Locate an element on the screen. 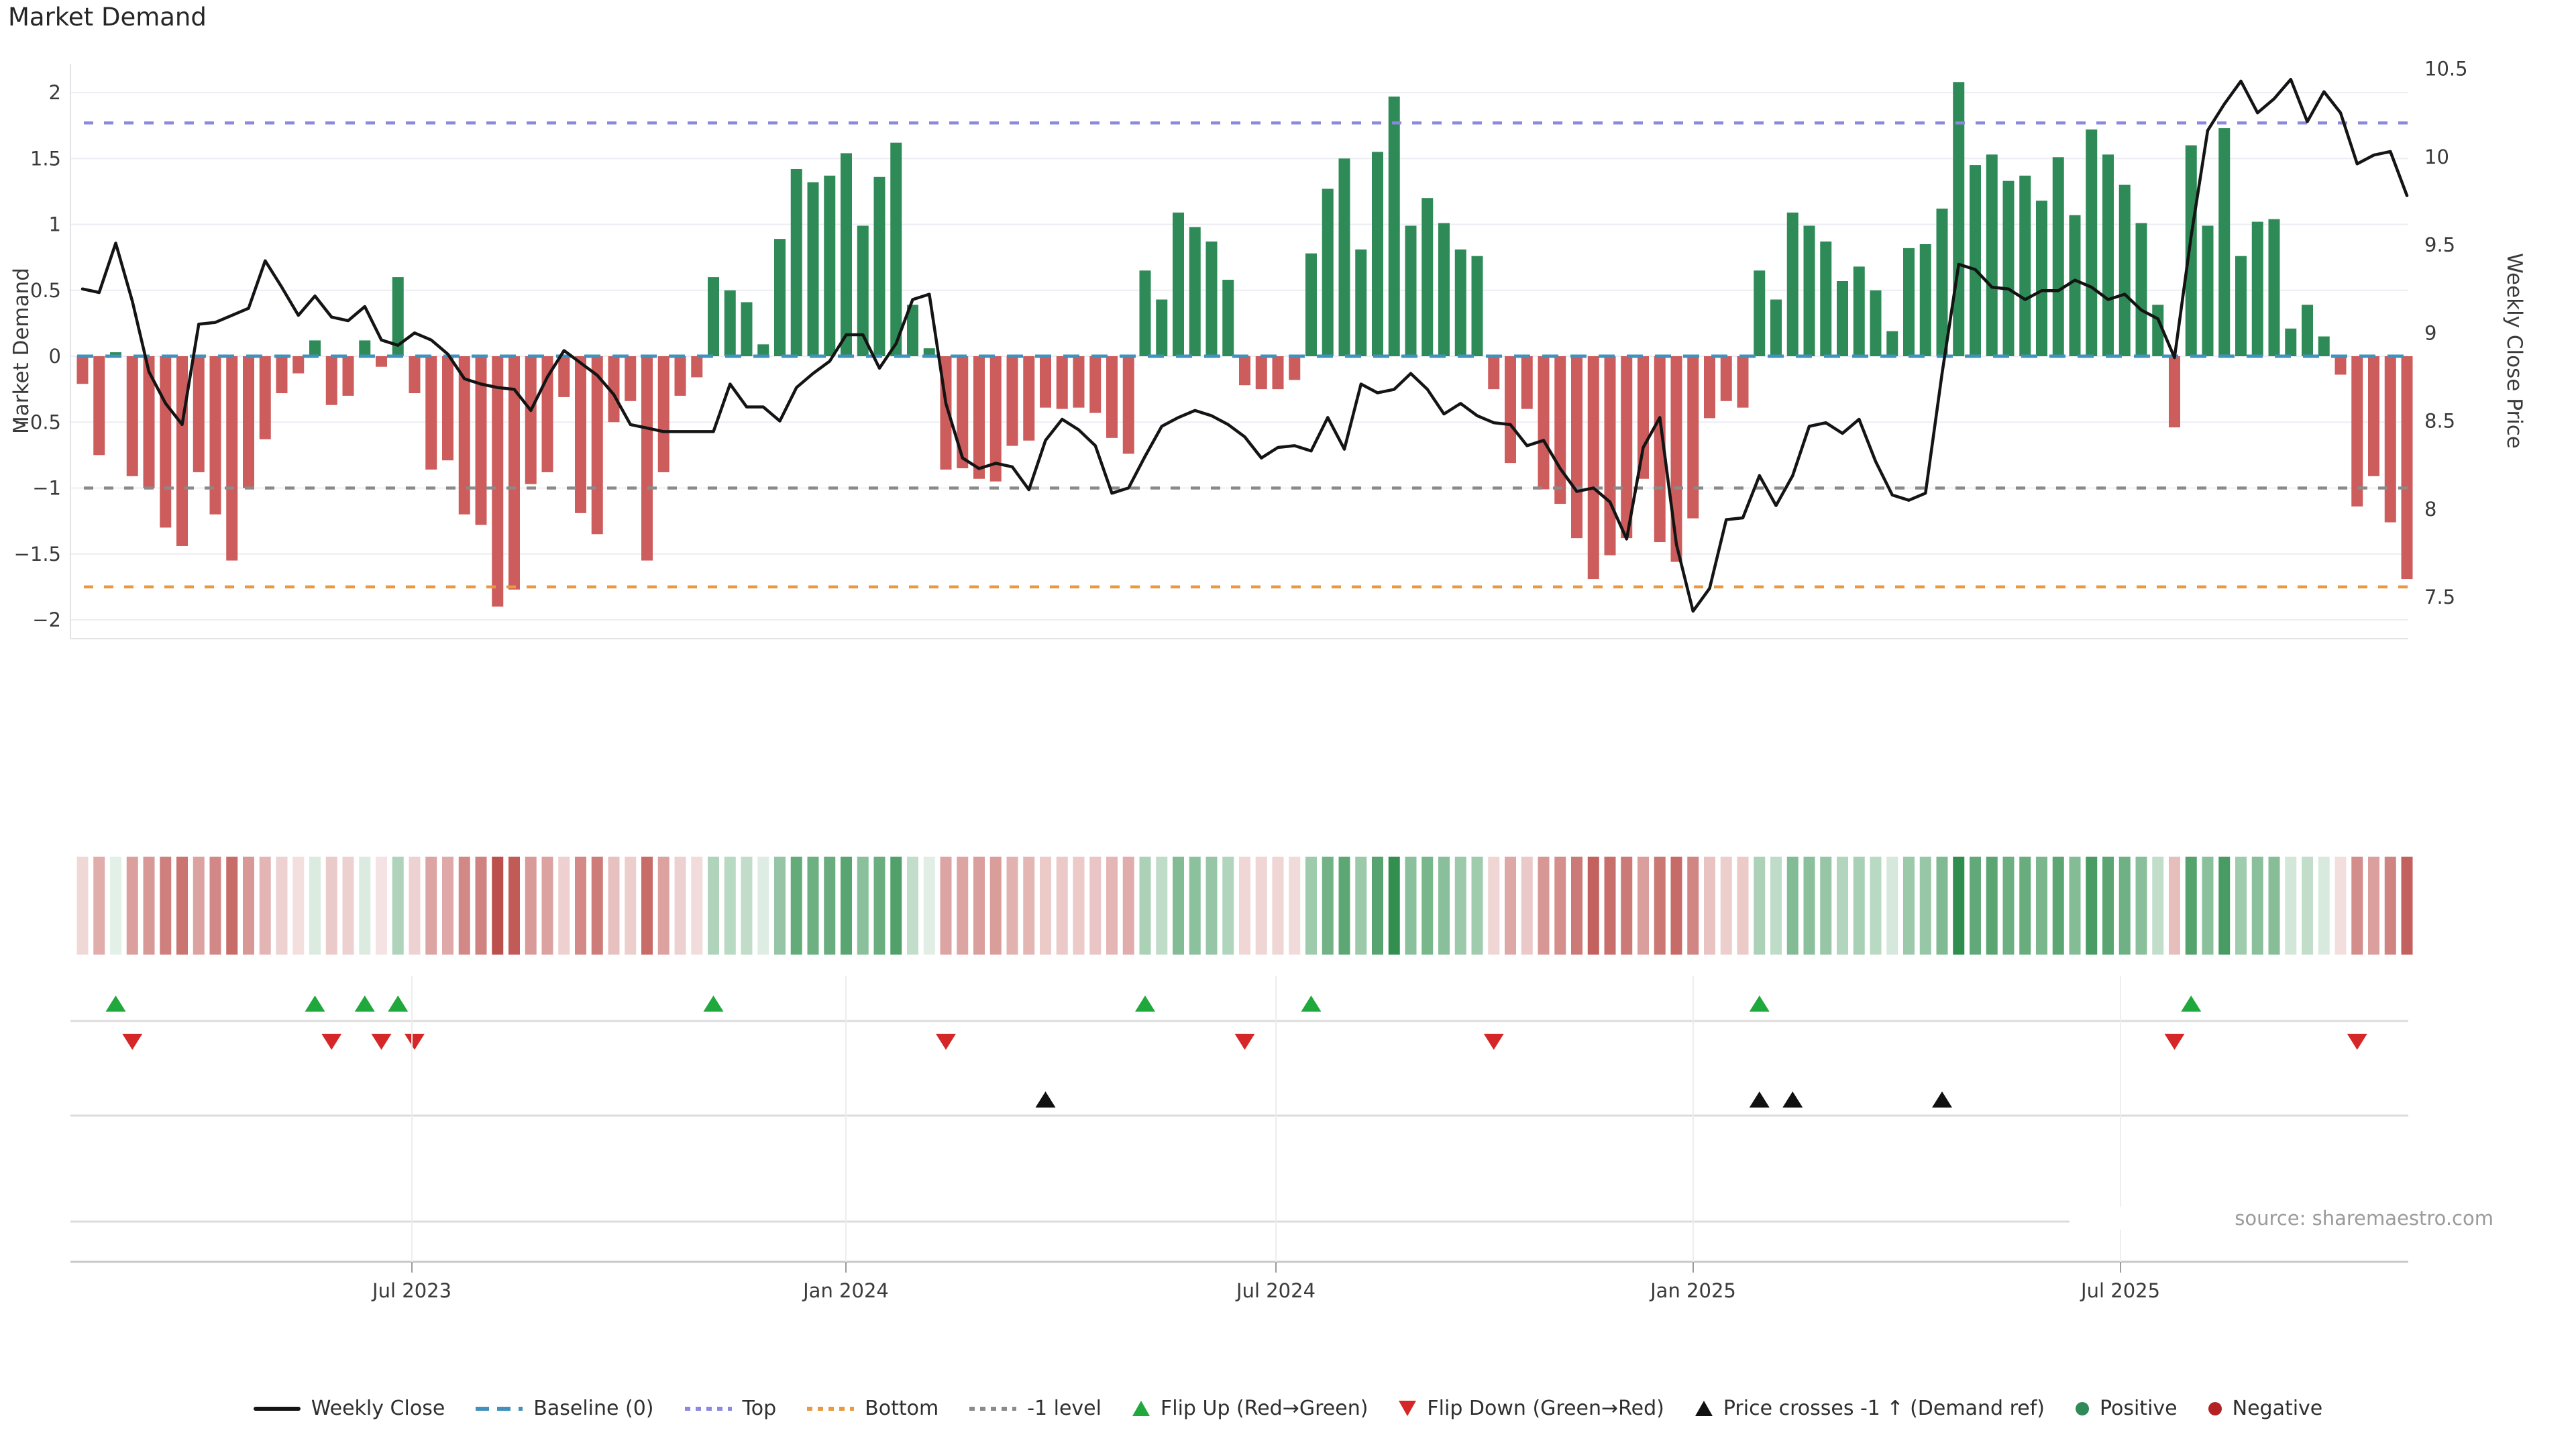 The width and height of the screenshot is (2576, 1449). legend-item: Price crosses -1 ↑ (Demand ref) is located at coordinates (1870, 1408).